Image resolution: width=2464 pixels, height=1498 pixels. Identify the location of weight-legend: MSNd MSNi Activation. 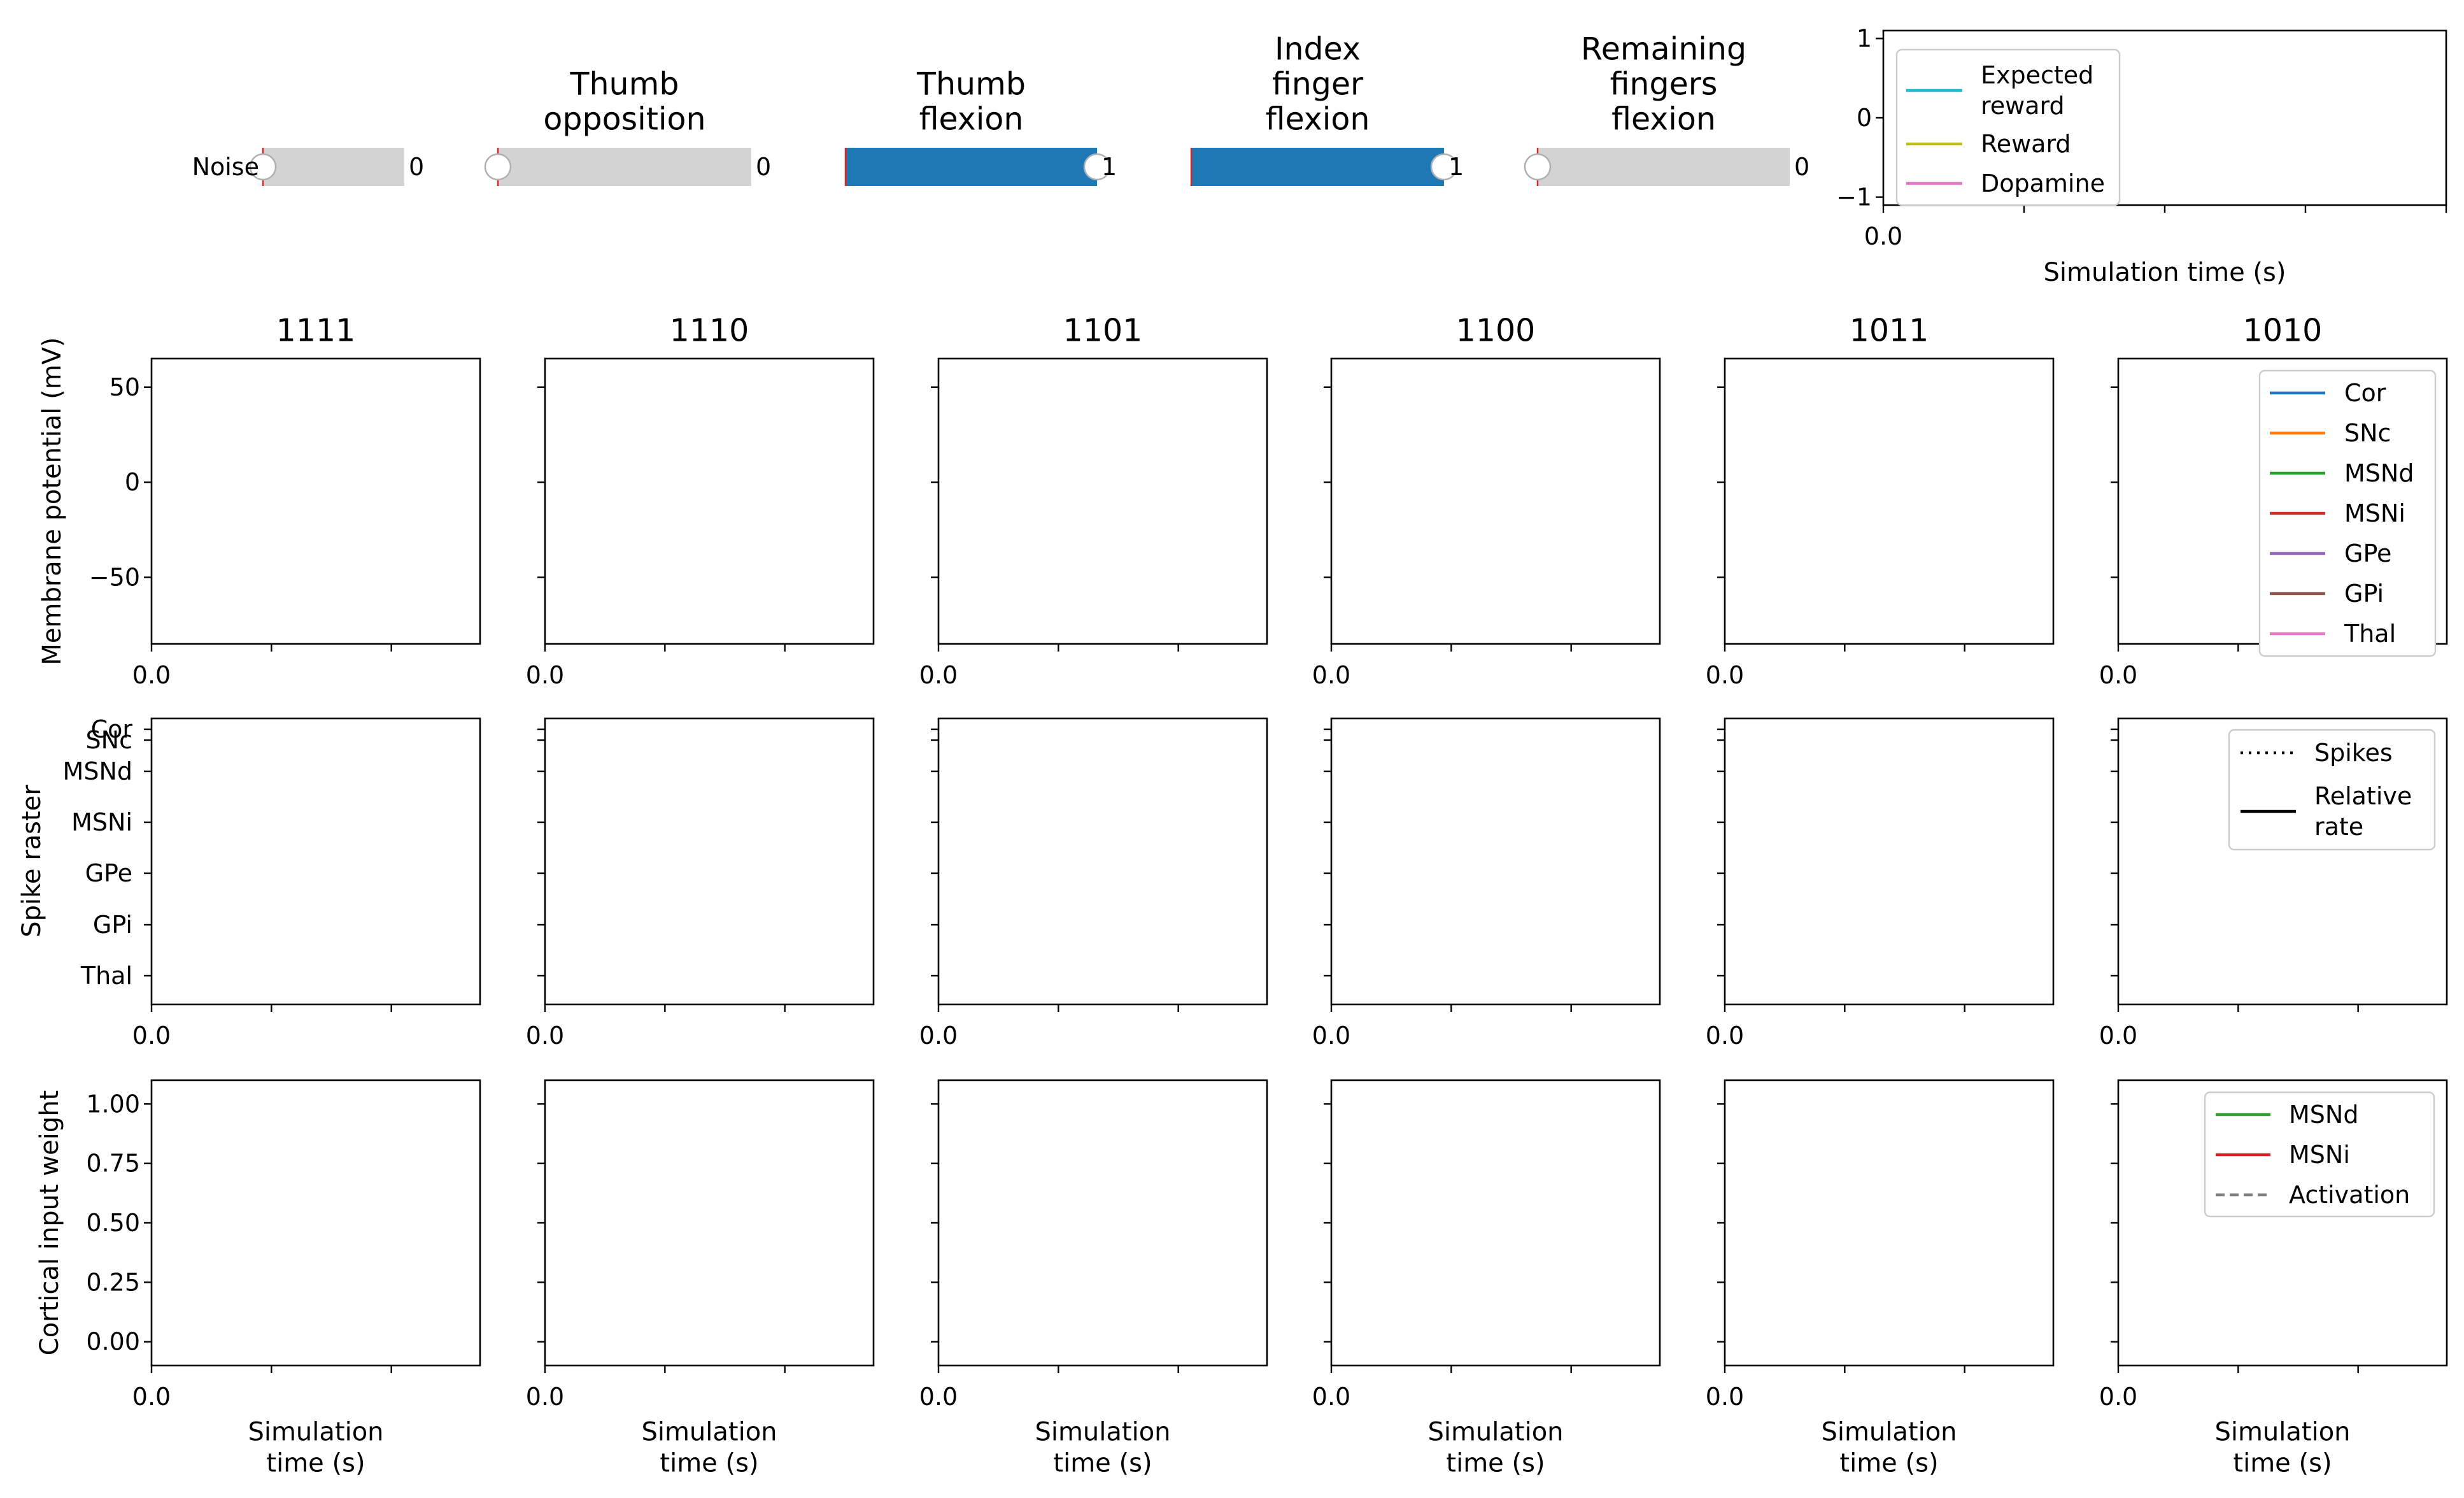
(2319, 1154).